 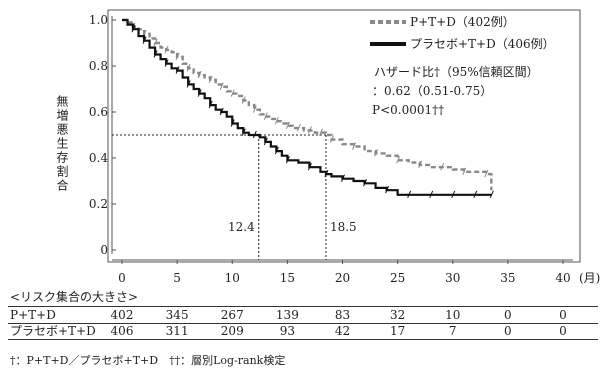 What do you see at coordinates (432, 91) in the screenshot?
I see `annotation-line: ：0.62（0.51-0.75）` at bounding box center [432, 91].